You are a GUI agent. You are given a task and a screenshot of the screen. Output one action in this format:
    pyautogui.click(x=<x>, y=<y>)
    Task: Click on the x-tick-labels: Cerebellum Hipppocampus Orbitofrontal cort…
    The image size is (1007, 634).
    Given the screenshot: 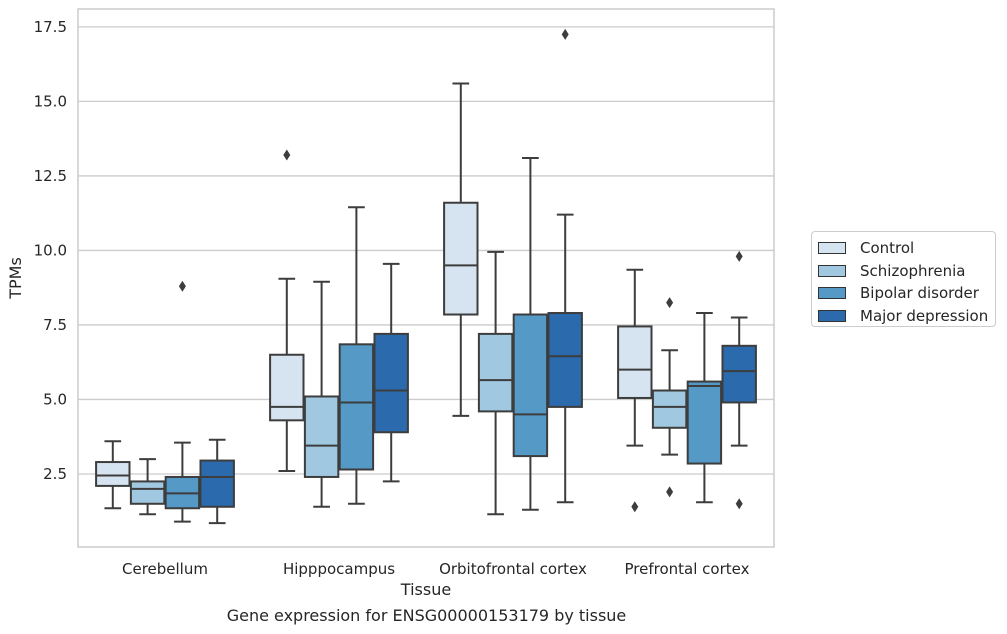 What is the action you would take?
    pyautogui.click(x=436, y=569)
    